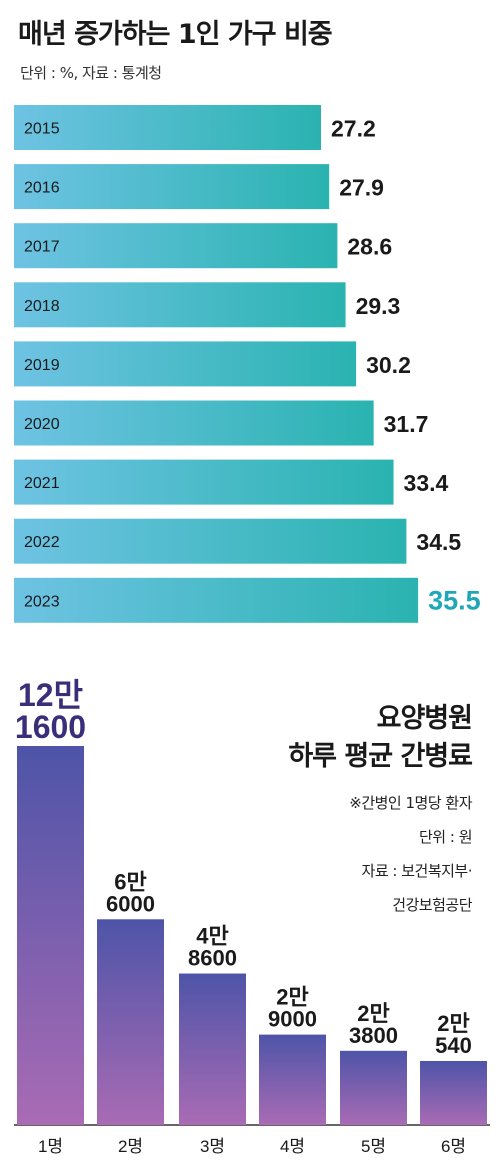  I want to click on bar-4명, so click(292, 1079).